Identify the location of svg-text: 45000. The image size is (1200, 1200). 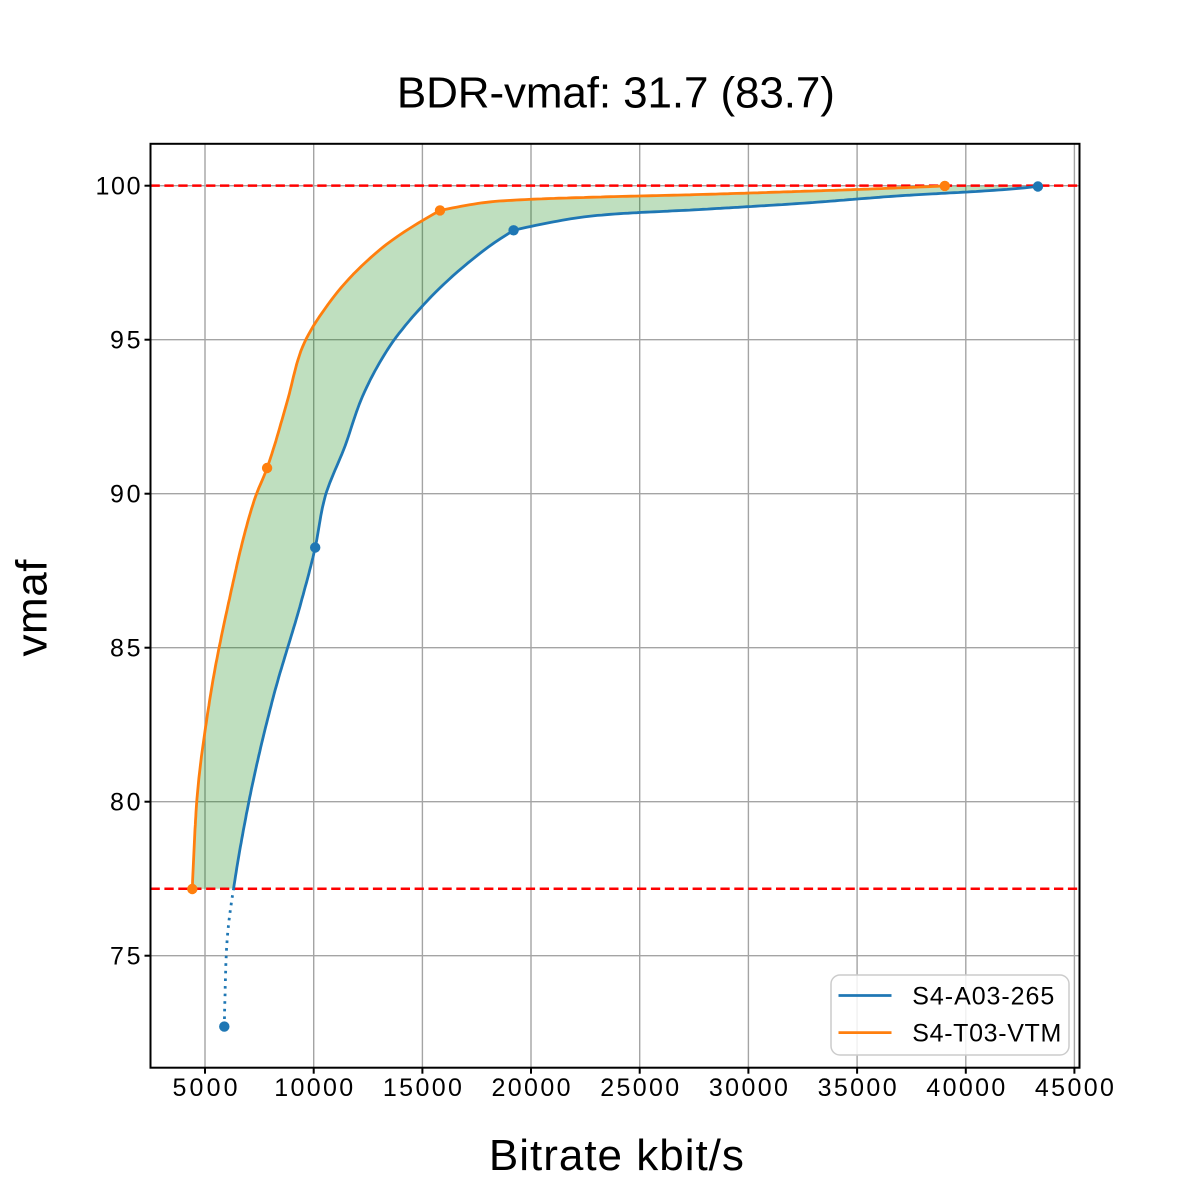
(1074, 1088).